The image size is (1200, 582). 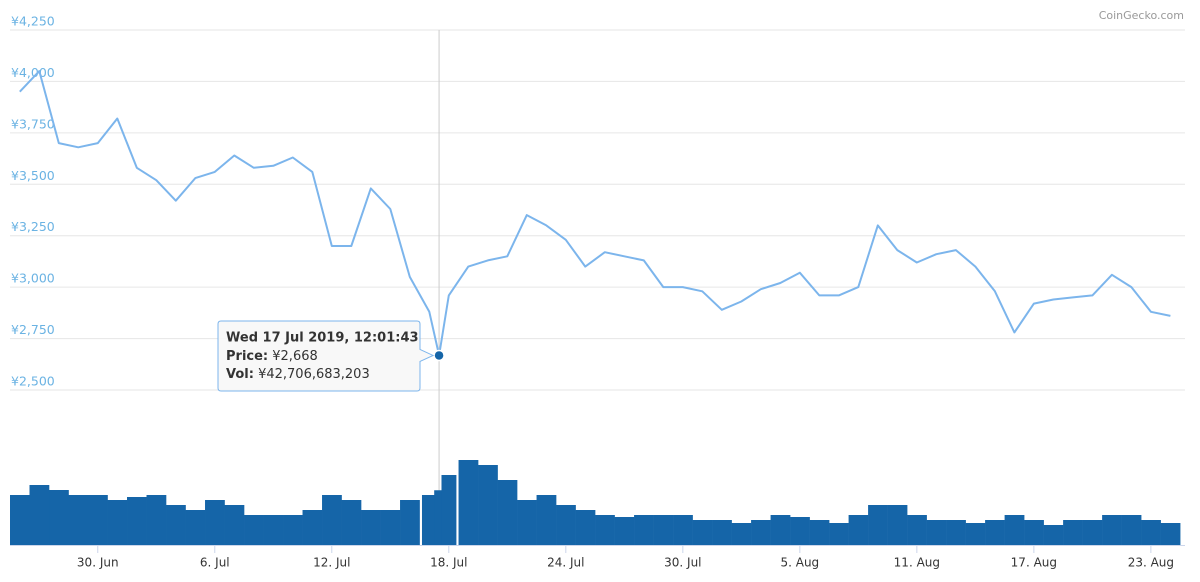 I want to click on y-tick-label: ¥3,750, so click(x=33, y=123).